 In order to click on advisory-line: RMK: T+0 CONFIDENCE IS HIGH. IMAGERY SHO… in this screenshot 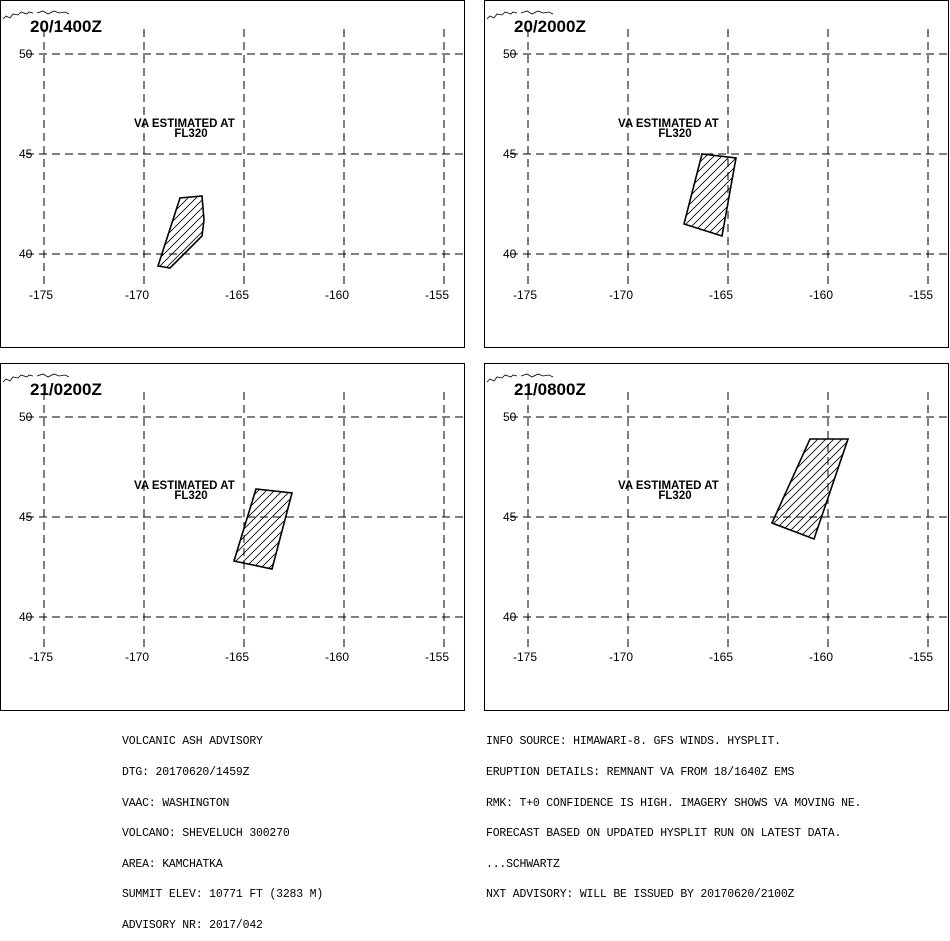, I will do `click(674, 803)`.